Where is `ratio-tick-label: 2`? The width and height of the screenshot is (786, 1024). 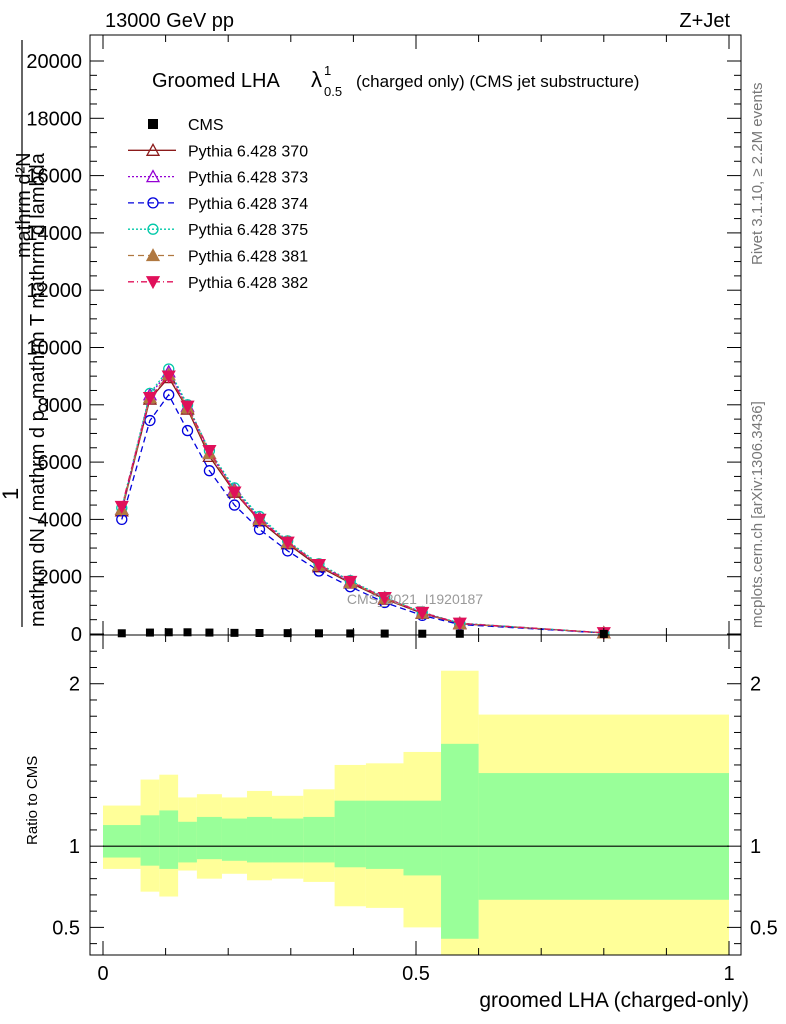 ratio-tick-label: 2 is located at coordinates (74, 685).